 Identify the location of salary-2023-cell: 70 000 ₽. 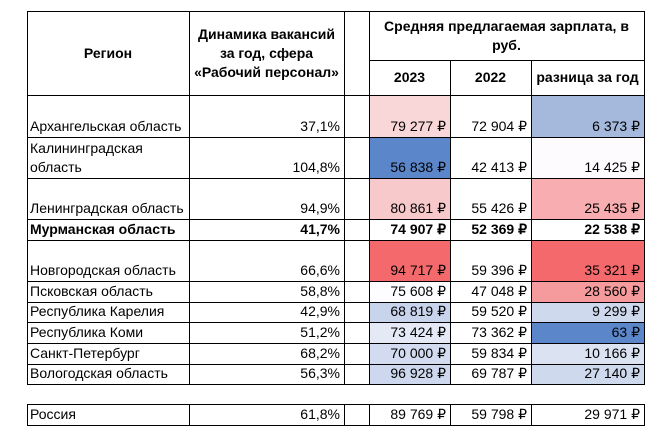
(409, 353).